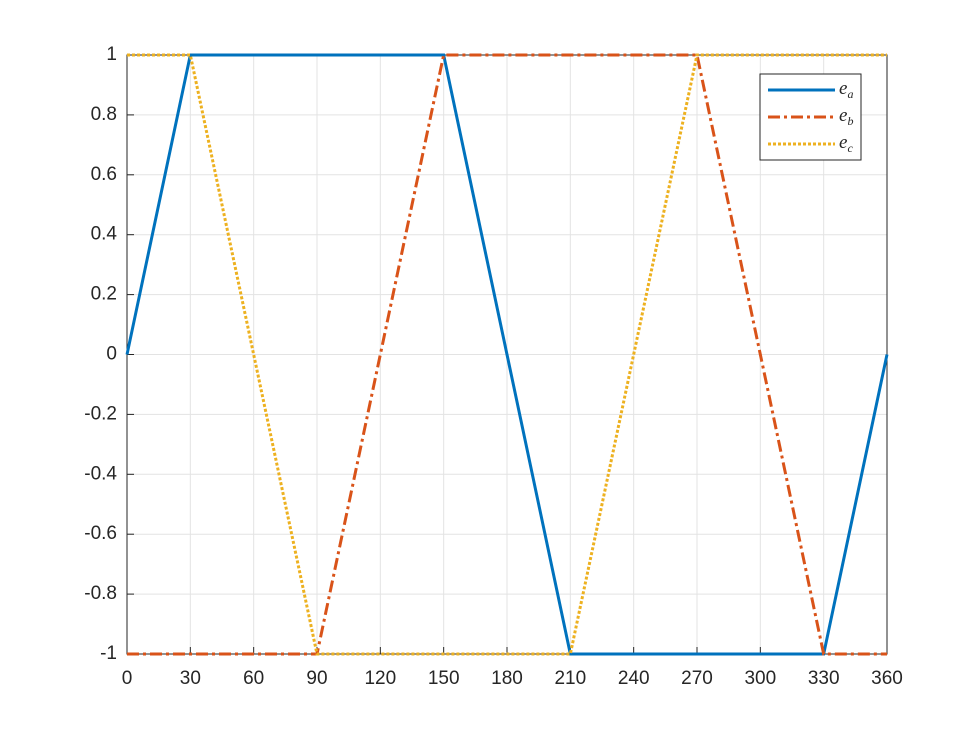 The image size is (980, 740). Describe the element at coordinates (108, 653) in the screenshot. I see `y-tick-label: -1` at that location.